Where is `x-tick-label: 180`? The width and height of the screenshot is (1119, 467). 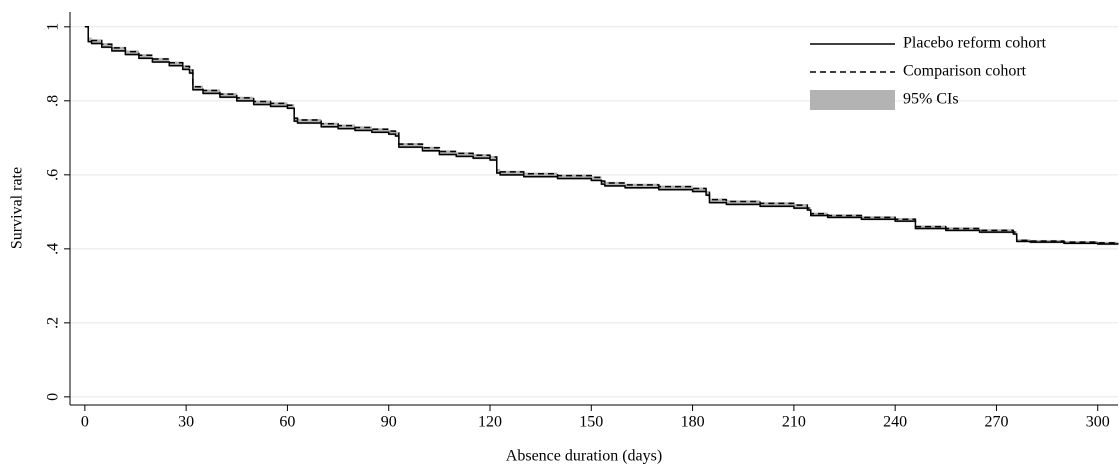 x-tick-label: 180 is located at coordinates (693, 422).